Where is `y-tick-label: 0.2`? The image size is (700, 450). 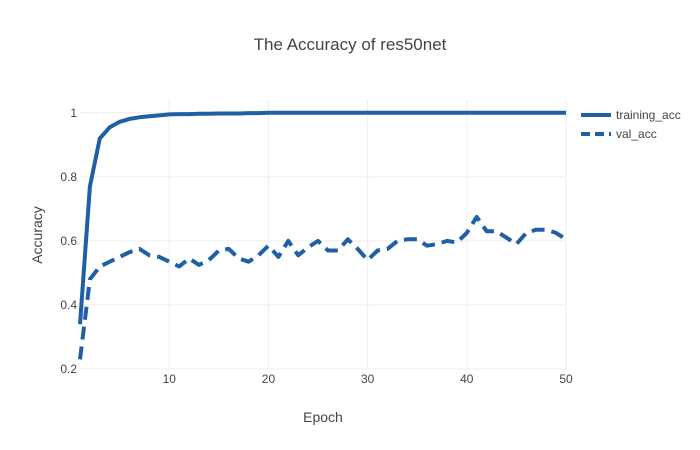
y-tick-label: 0.2 is located at coordinates (68, 369).